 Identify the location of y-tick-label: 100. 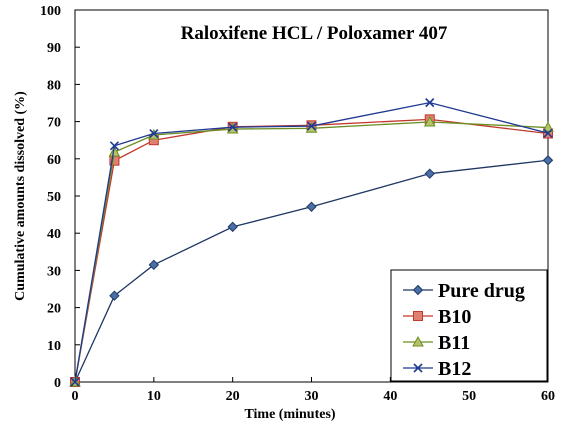
(50, 11).